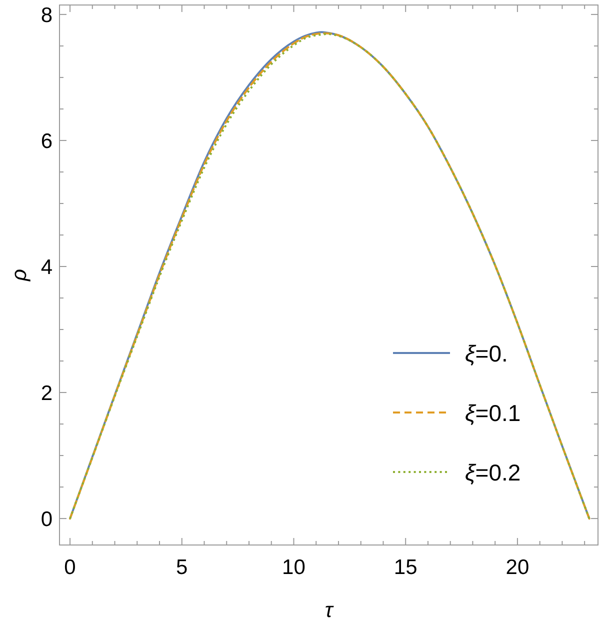  I want to click on x-tick-label: 15, so click(406, 567).